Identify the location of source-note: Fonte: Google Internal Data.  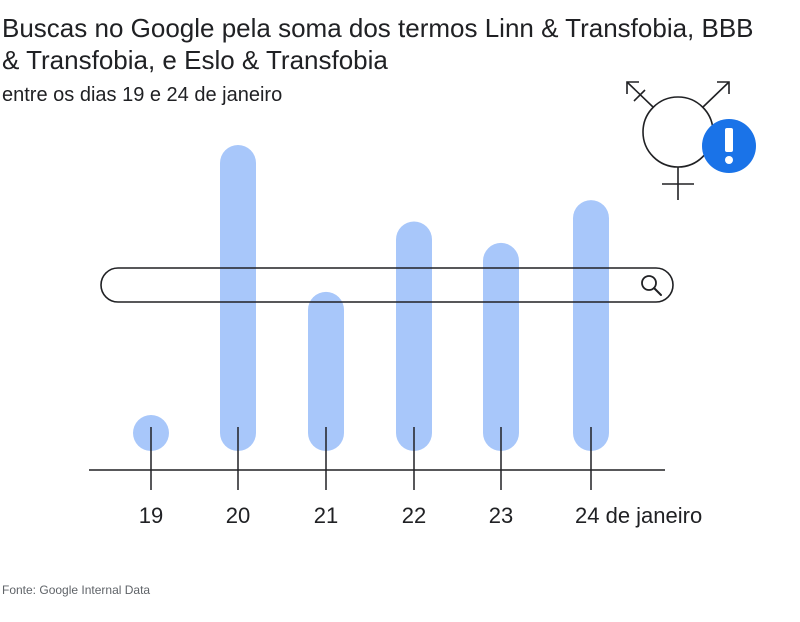
(76, 590).